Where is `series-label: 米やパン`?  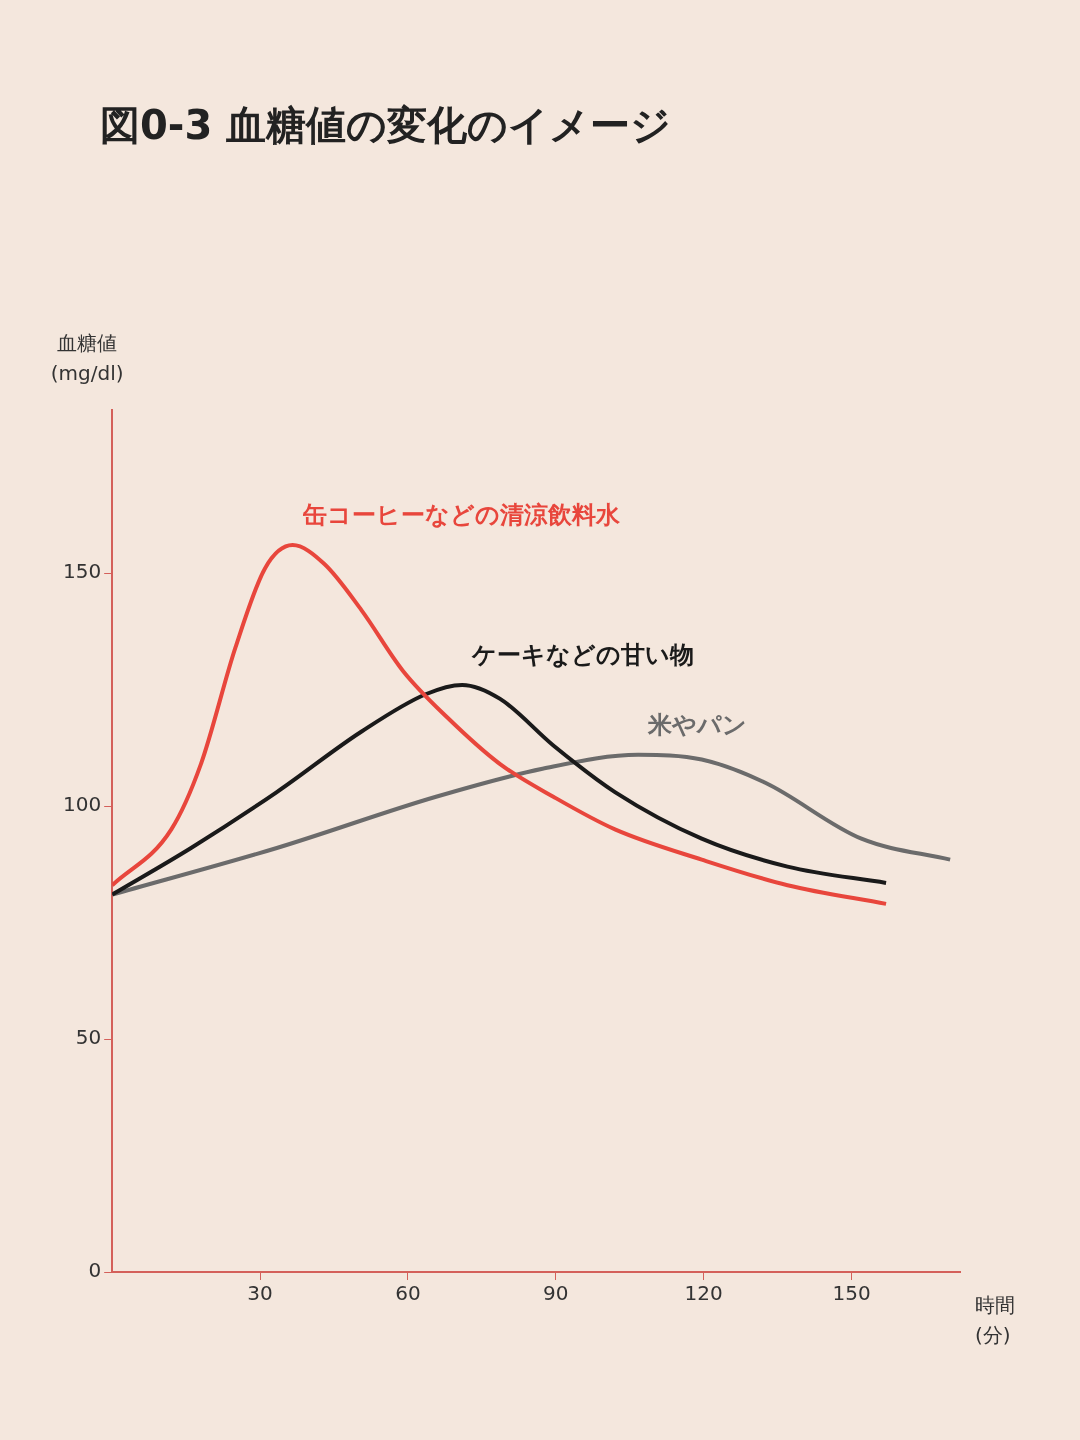
series-label: 米やパン is located at coordinates (697, 724).